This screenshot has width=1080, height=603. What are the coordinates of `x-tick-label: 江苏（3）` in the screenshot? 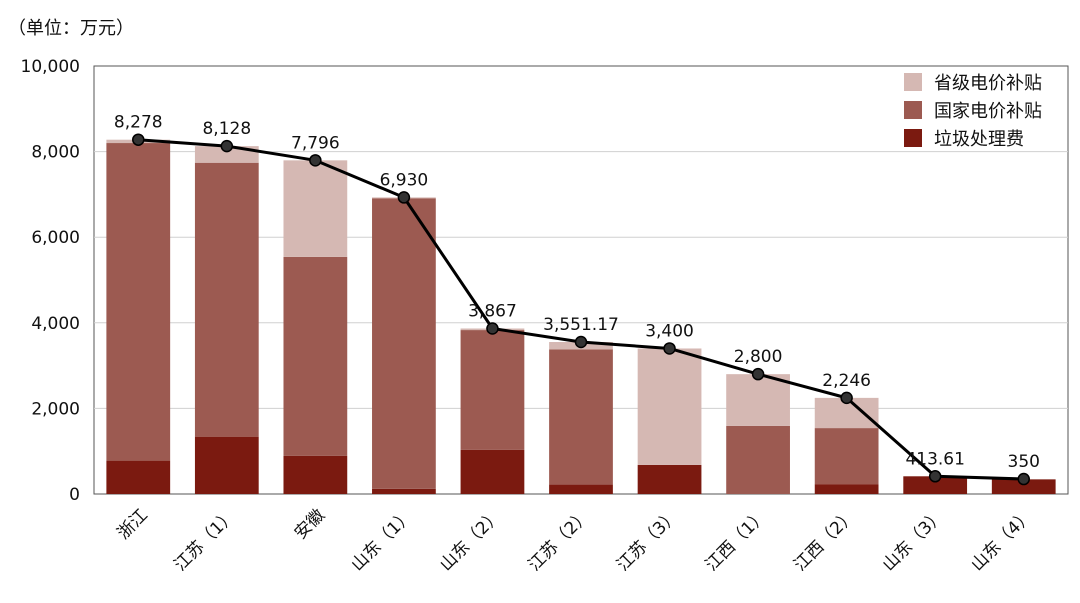 It's located at (648, 540).